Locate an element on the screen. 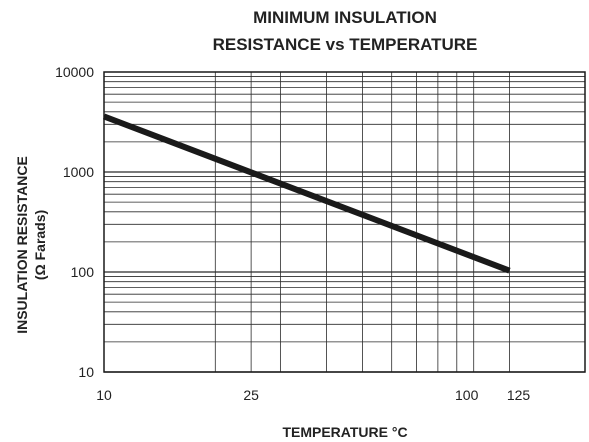 The width and height of the screenshot is (589, 442). y-tick-label: 10 is located at coordinates (86, 372).